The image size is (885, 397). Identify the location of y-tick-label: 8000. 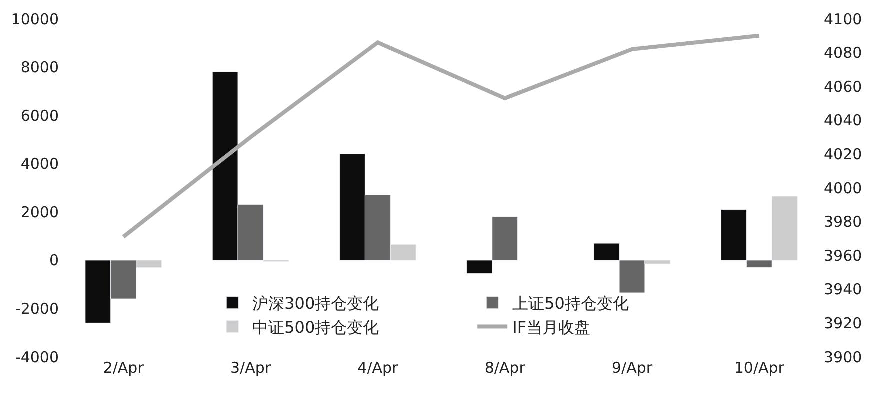
(39, 67).